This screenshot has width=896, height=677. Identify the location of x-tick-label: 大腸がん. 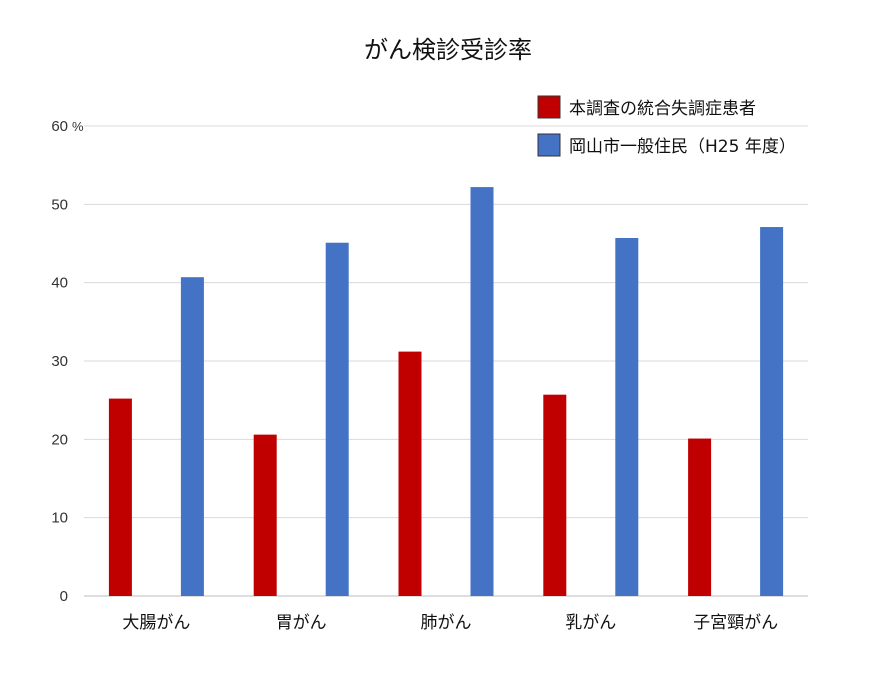
(156, 623).